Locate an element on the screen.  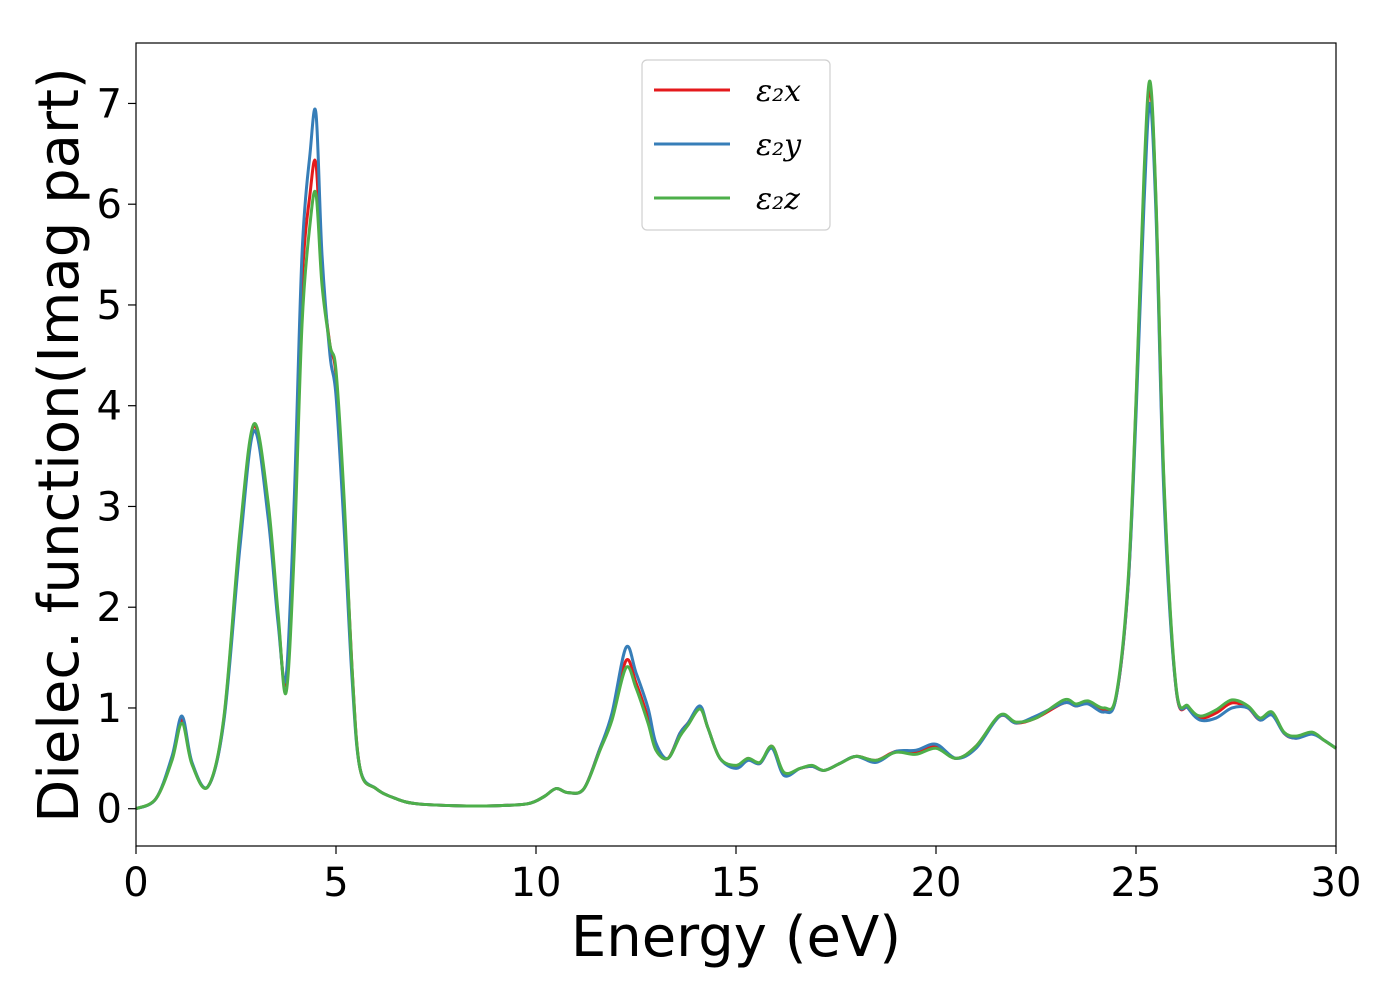
x-tick-label: 15 is located at coordinates (736, 883).